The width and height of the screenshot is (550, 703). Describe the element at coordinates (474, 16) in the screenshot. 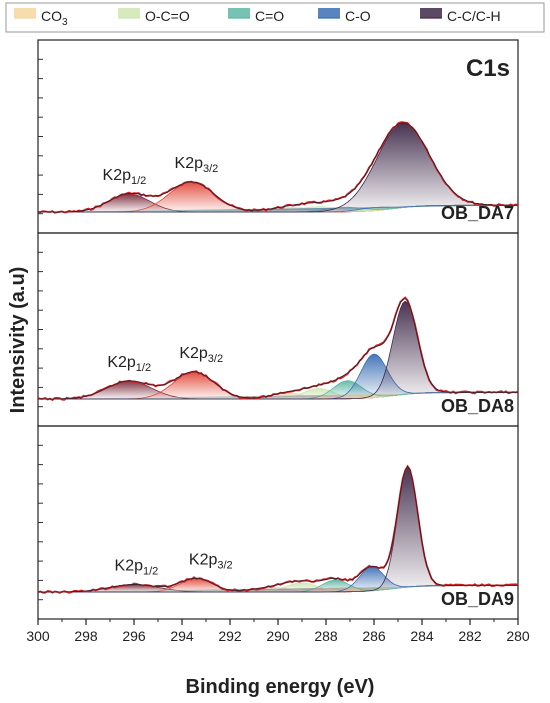

I see `legend-label: C-C/C-H` at that location.